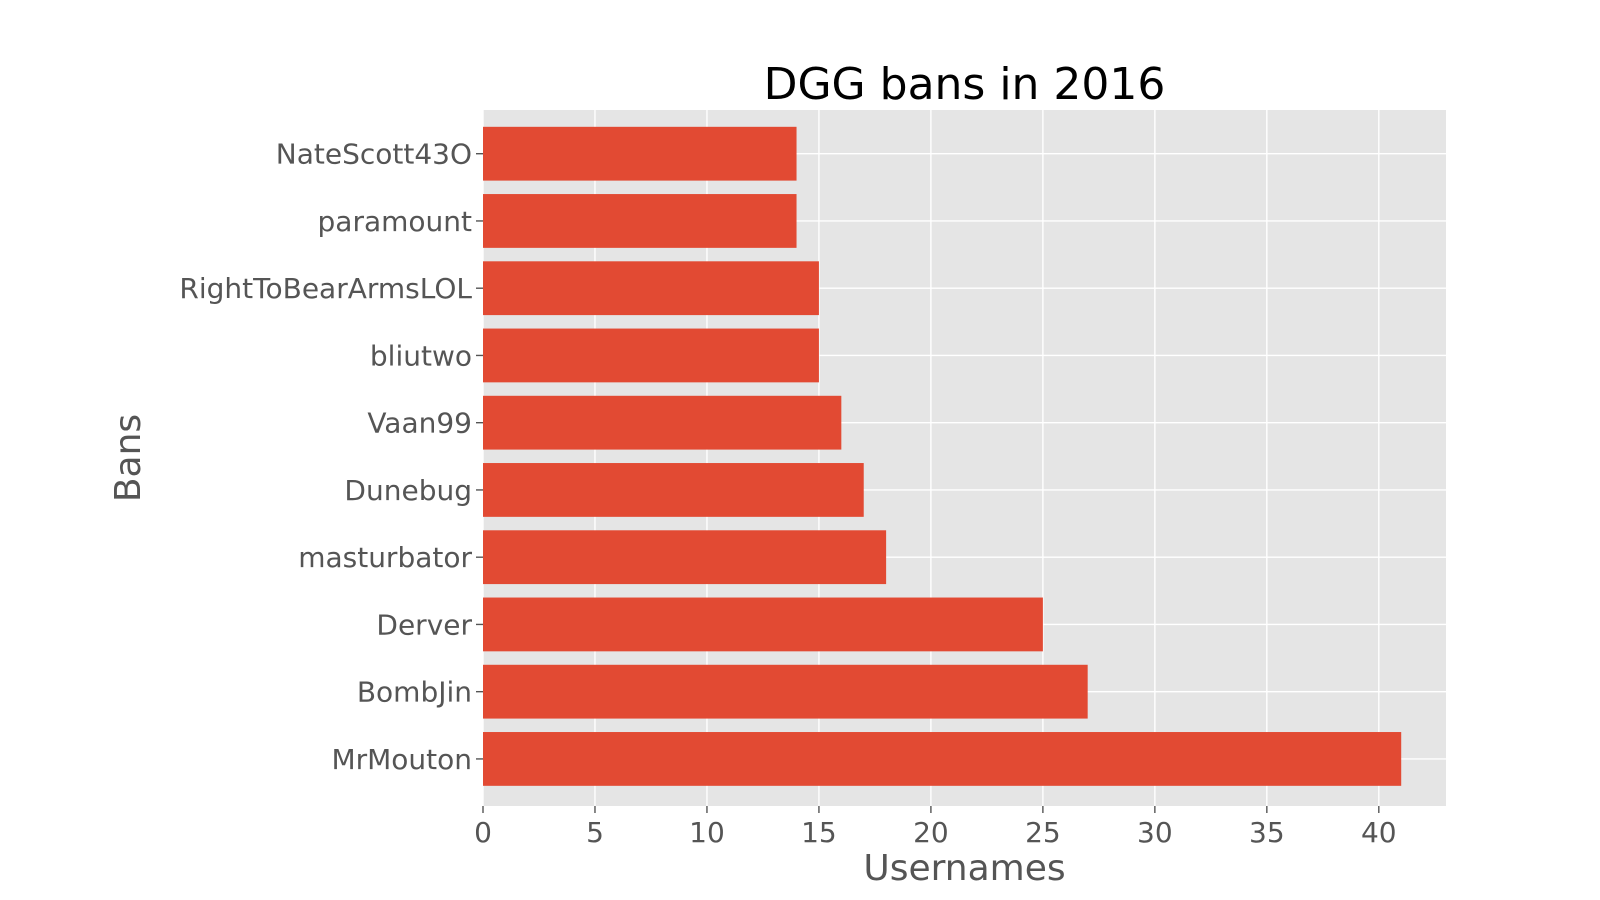 This screenshot has height=900, width=1600. What do you see at coordinates (374, 154) in the screenshot?
I see `y-tick-label: NateScott43O` at bounding box center [374, 154].